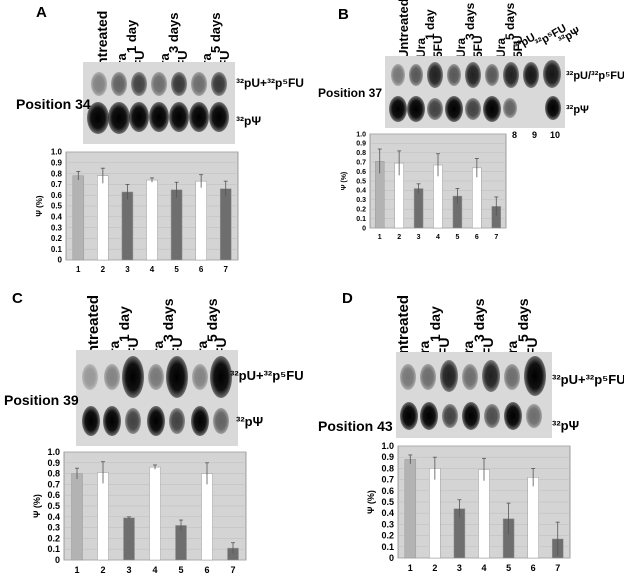 This screenshot has height=576, width=624. What do you see at coordinates (53, 104) in the screenshot?
I see `position-label: Position 34` at bounding box center [53, 104].